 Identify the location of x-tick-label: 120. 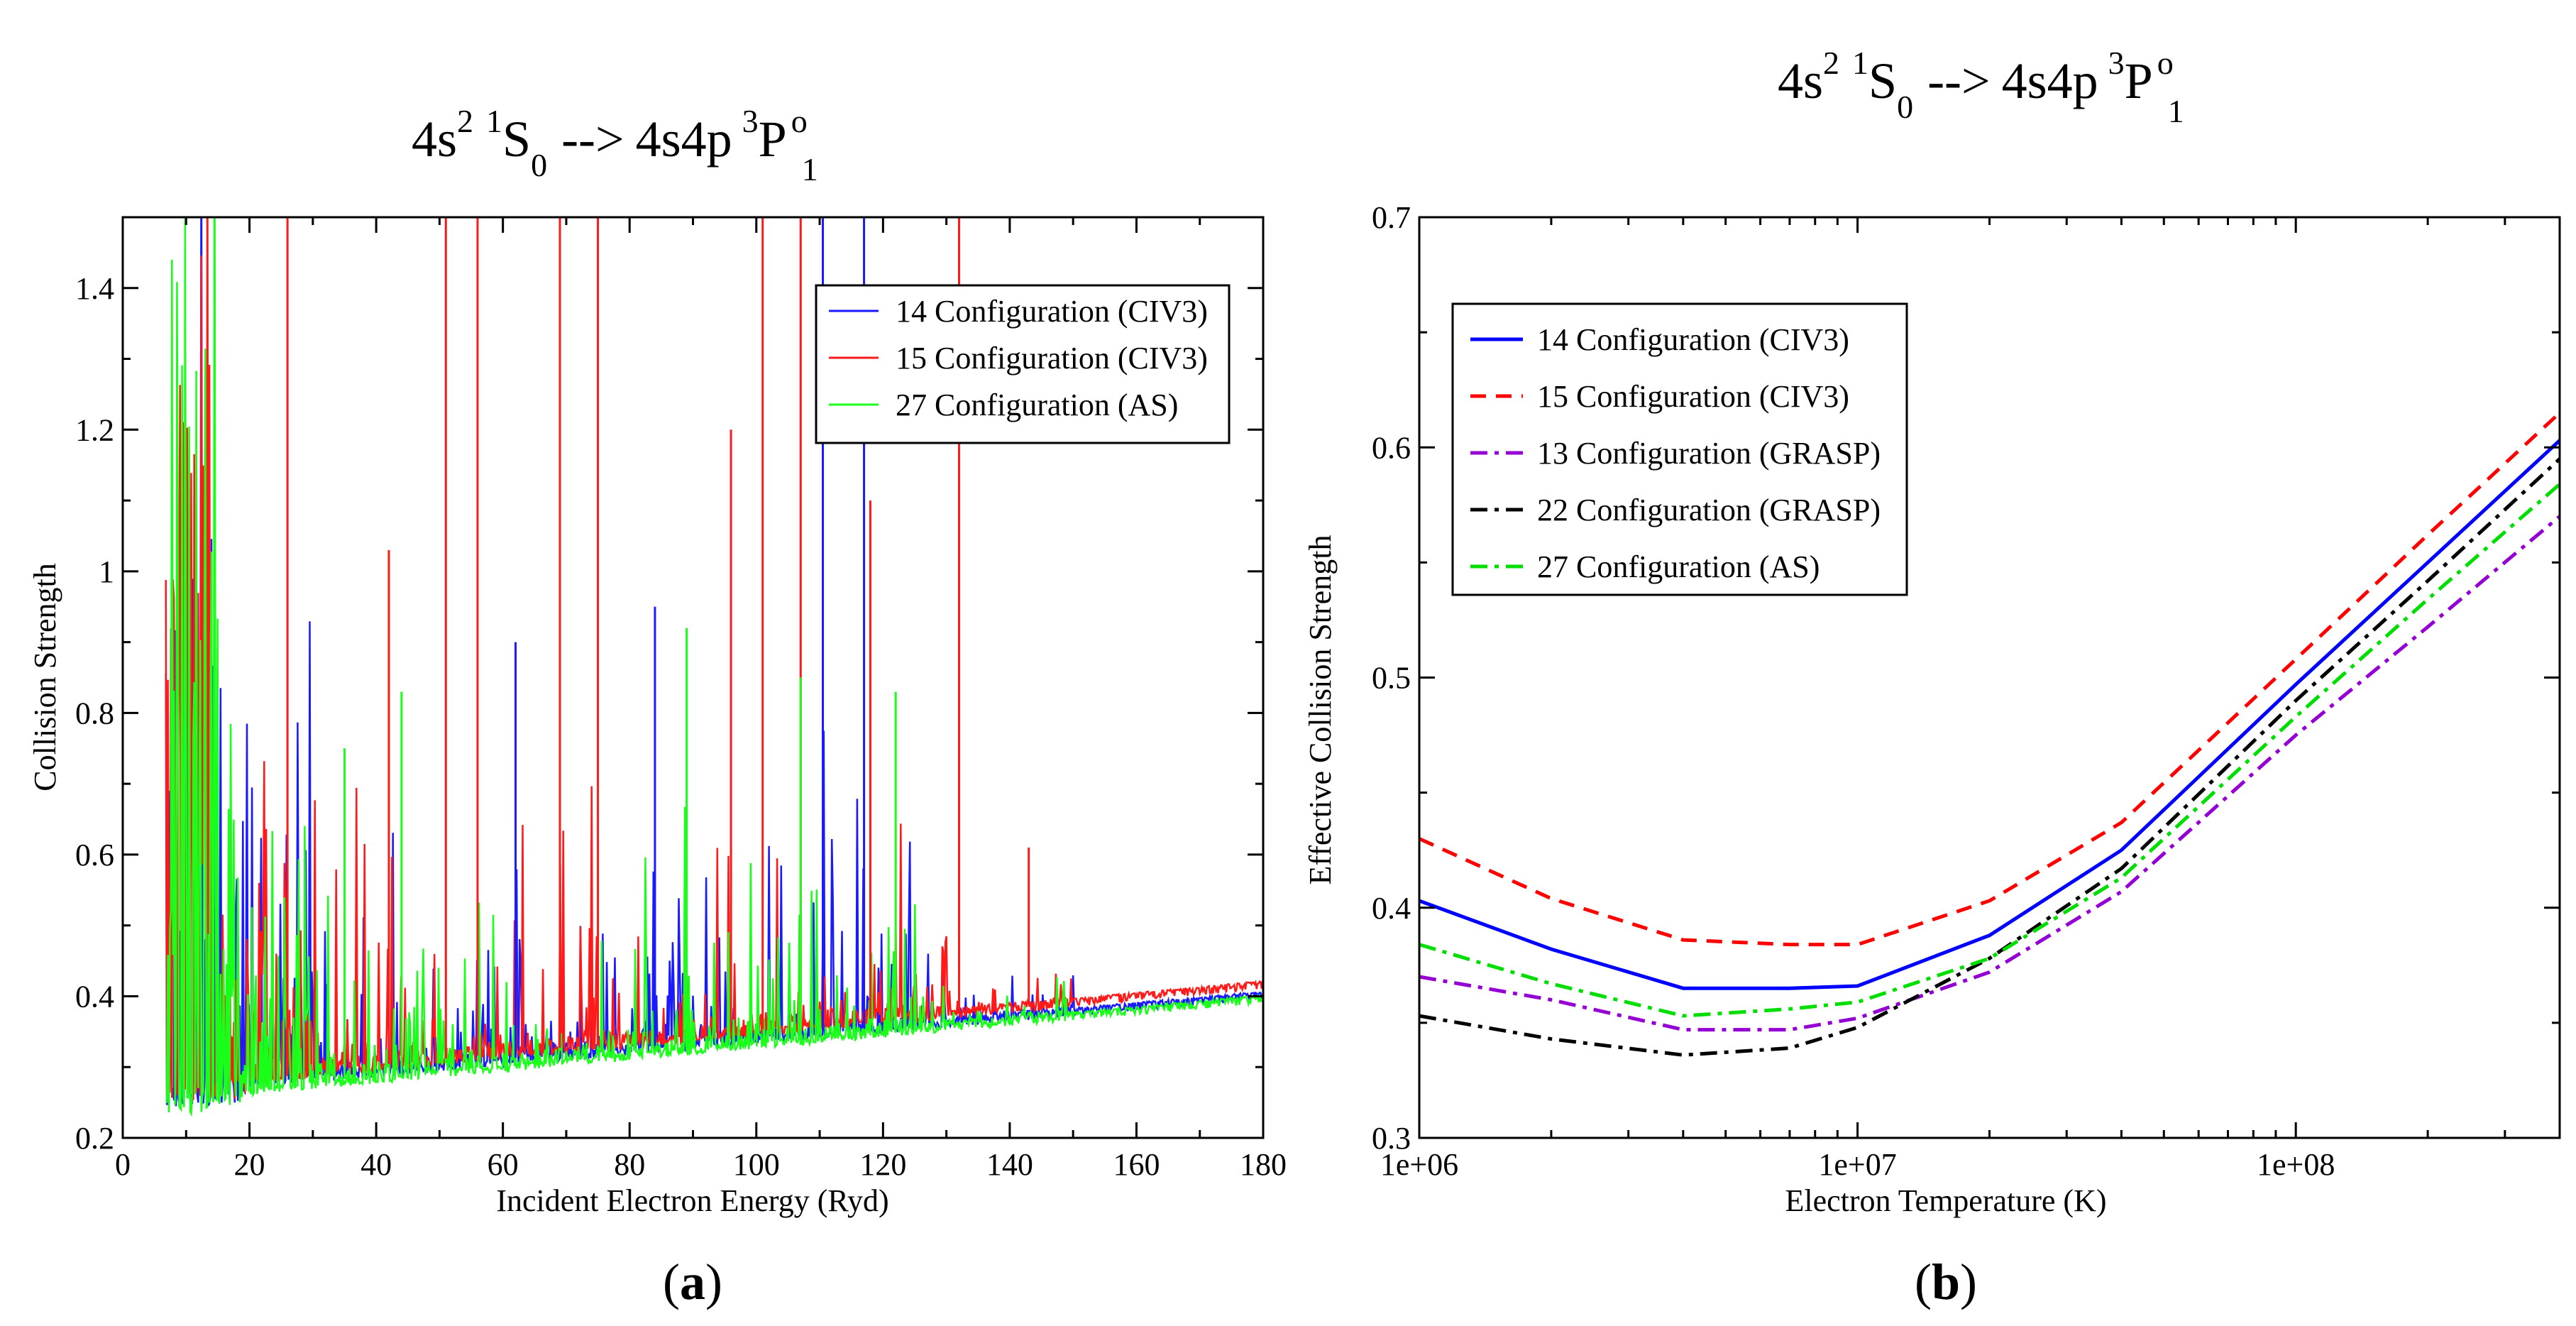
(882, 1165).